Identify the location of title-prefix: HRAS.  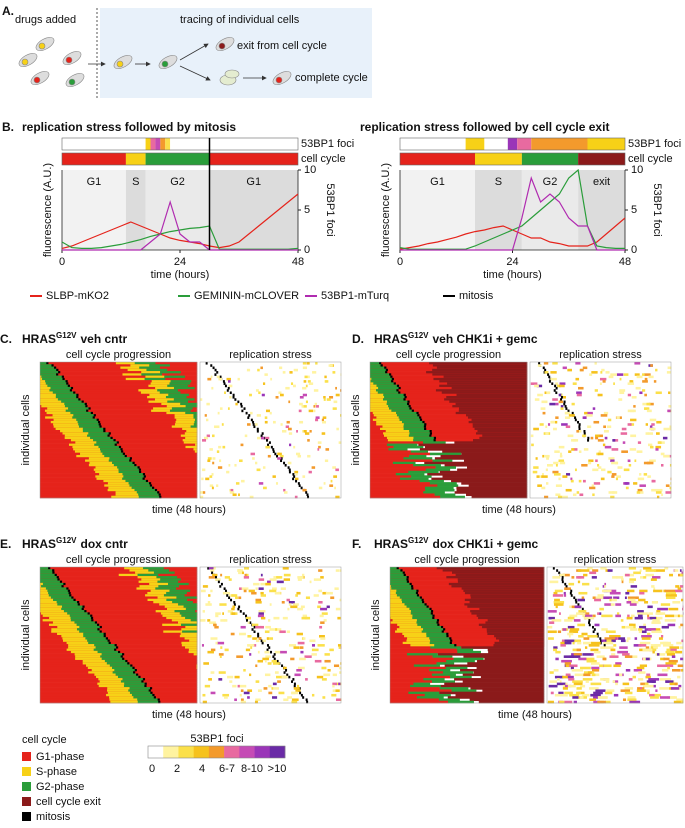
(391, 339).